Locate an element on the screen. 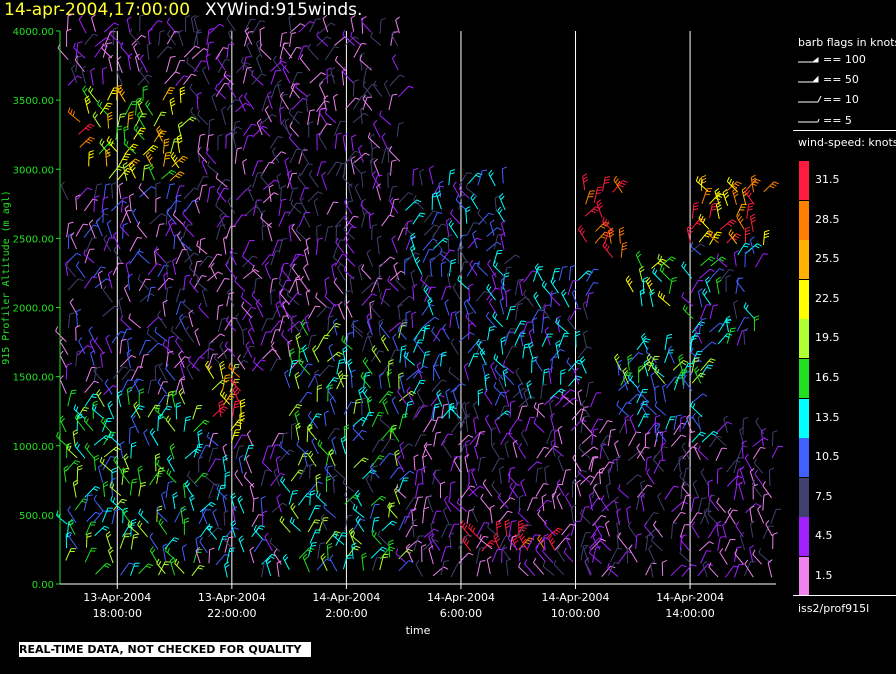  speed-swatch-label: 16.5 is located at coordinates (827, 377).